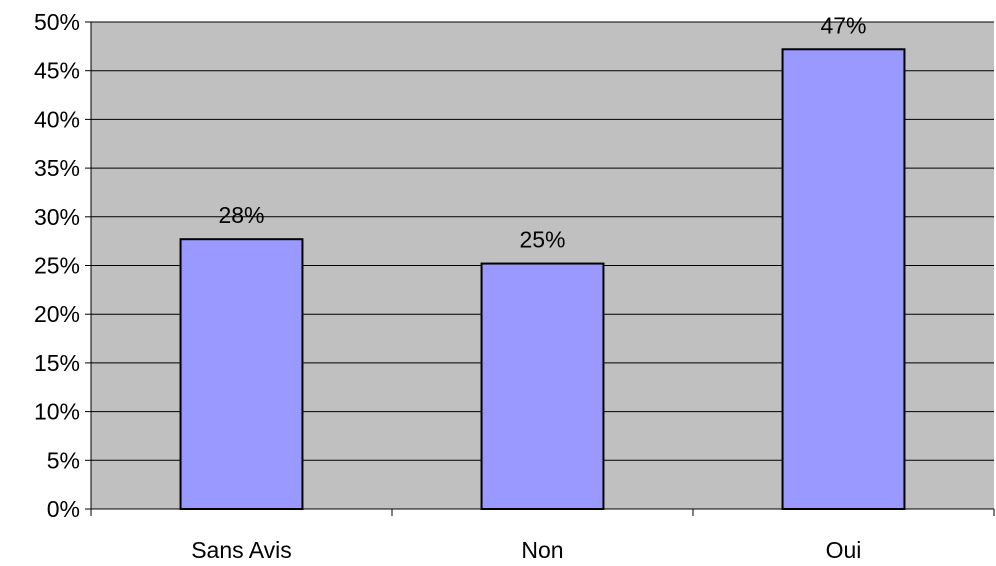 The height and width of the screenshot is (566, 996). I want to click on data-label: 25%, so click(542, 240).